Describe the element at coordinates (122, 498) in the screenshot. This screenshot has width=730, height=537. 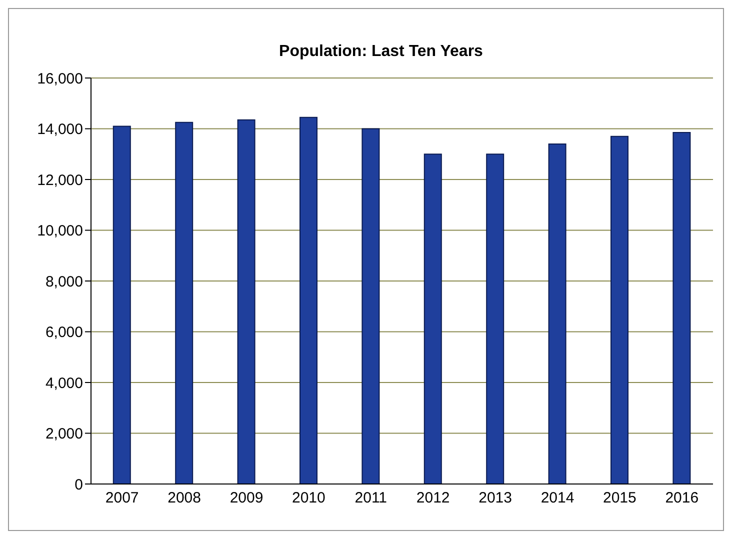
I see `x-tick-label: 2007` at that location.